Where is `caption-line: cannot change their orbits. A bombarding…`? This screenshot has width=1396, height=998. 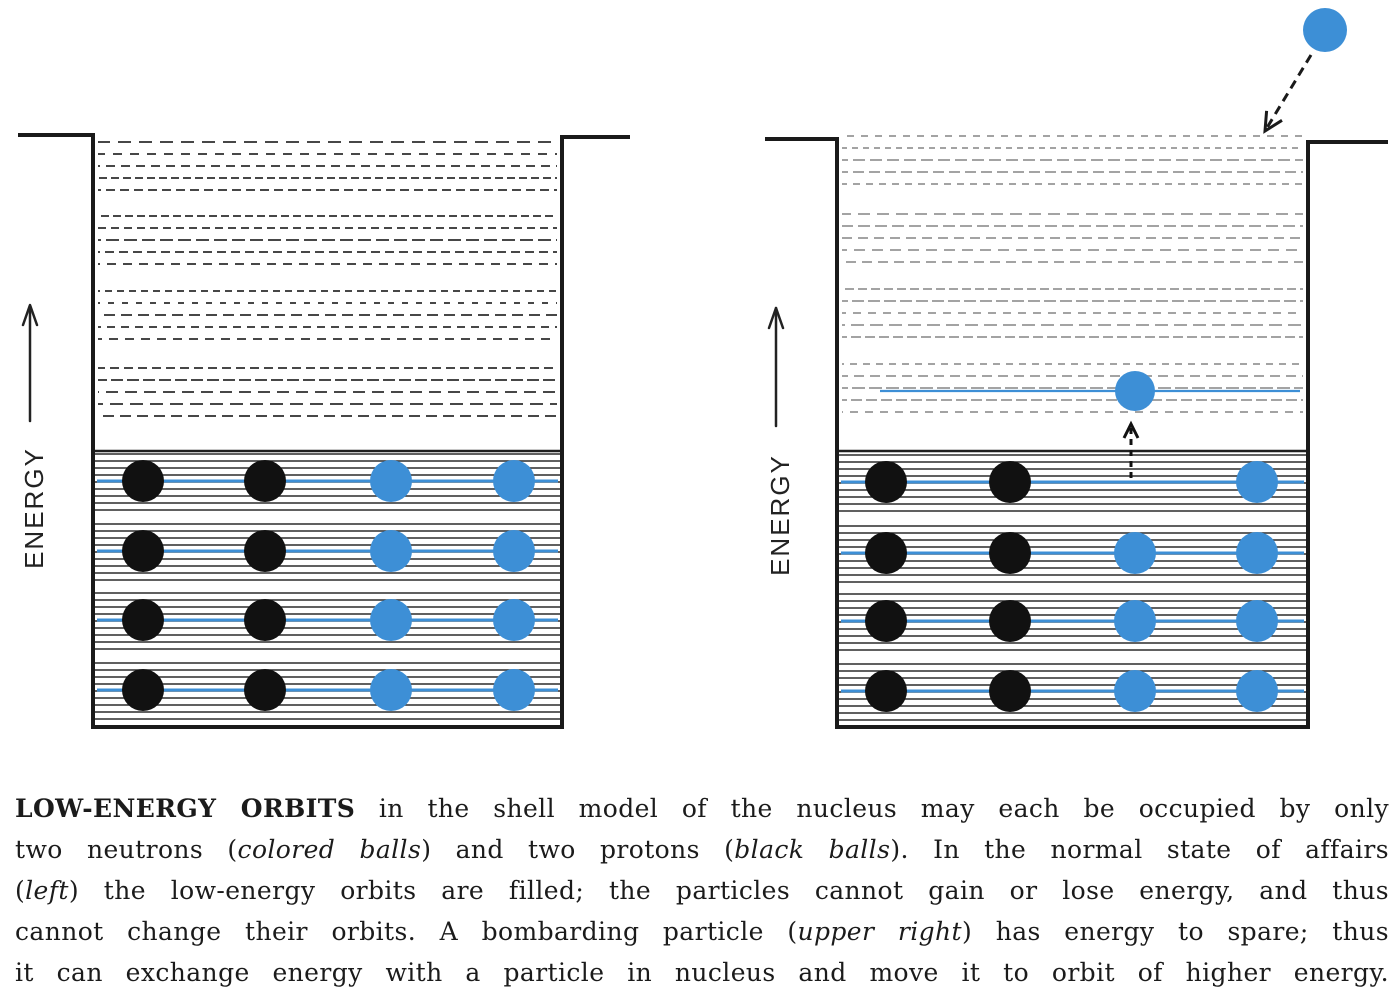
caption-line: cannot change their orbits. A bombarding… is located at coordinates (702, 931).